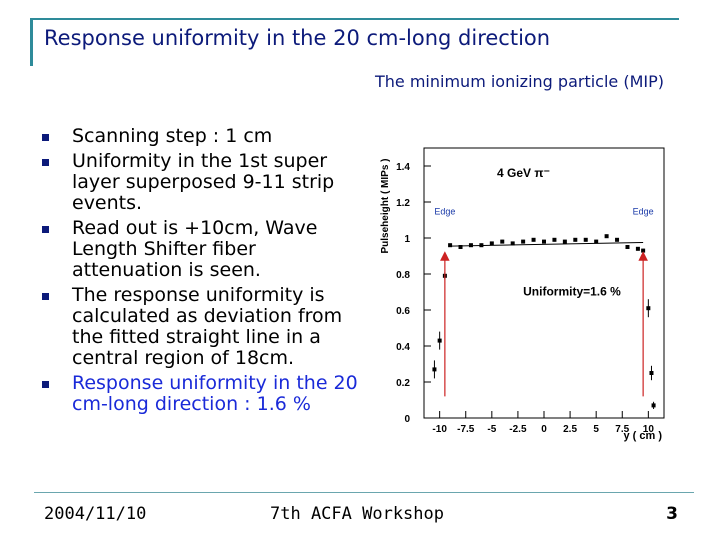  Describe the element at coordinates (357, 514) in the screenshot. I see `footer-event: 7th ACFA Workshop` at that location.